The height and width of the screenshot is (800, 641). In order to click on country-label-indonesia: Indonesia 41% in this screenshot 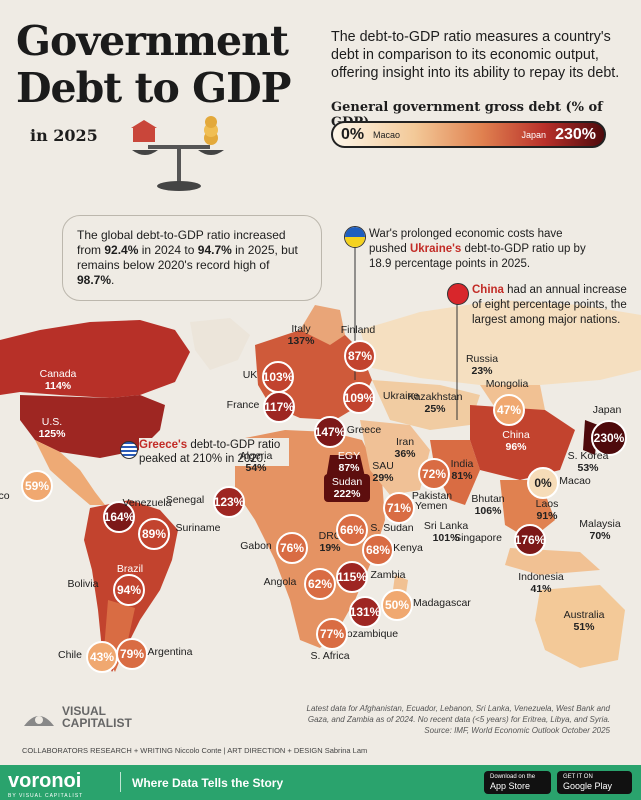, I will do `click(541, 583)`.